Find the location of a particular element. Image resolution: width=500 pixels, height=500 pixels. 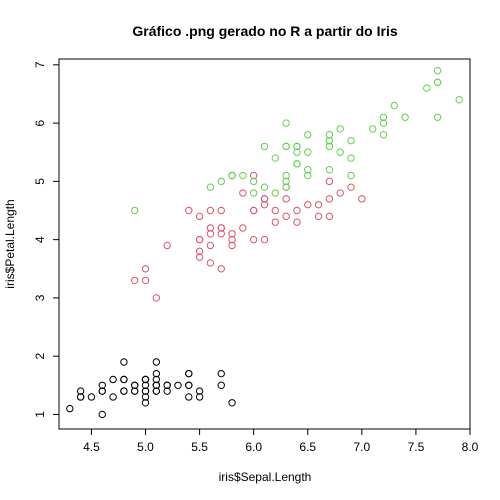

x-tick-label: 8.0 is located at coordinates (470, 447).